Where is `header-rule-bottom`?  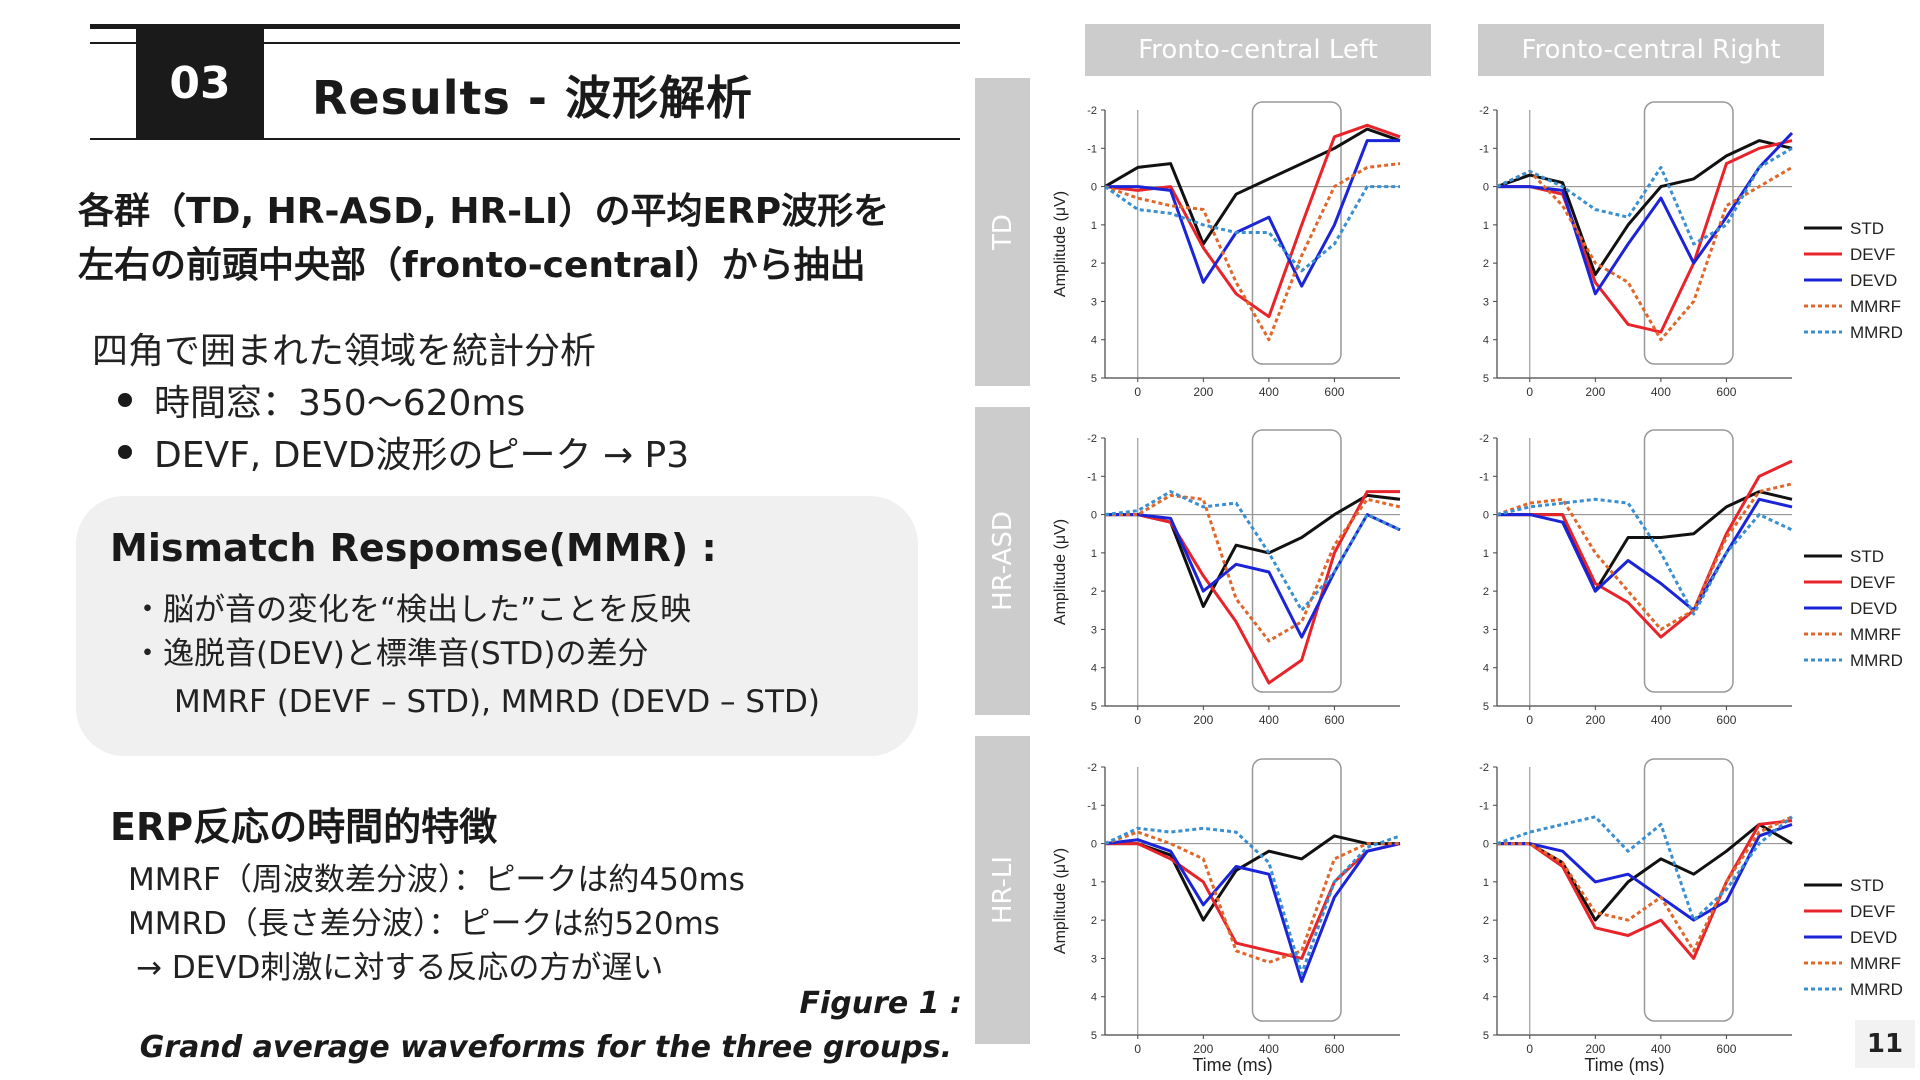
header-rule-bottom is located at coordinates (525, 139).